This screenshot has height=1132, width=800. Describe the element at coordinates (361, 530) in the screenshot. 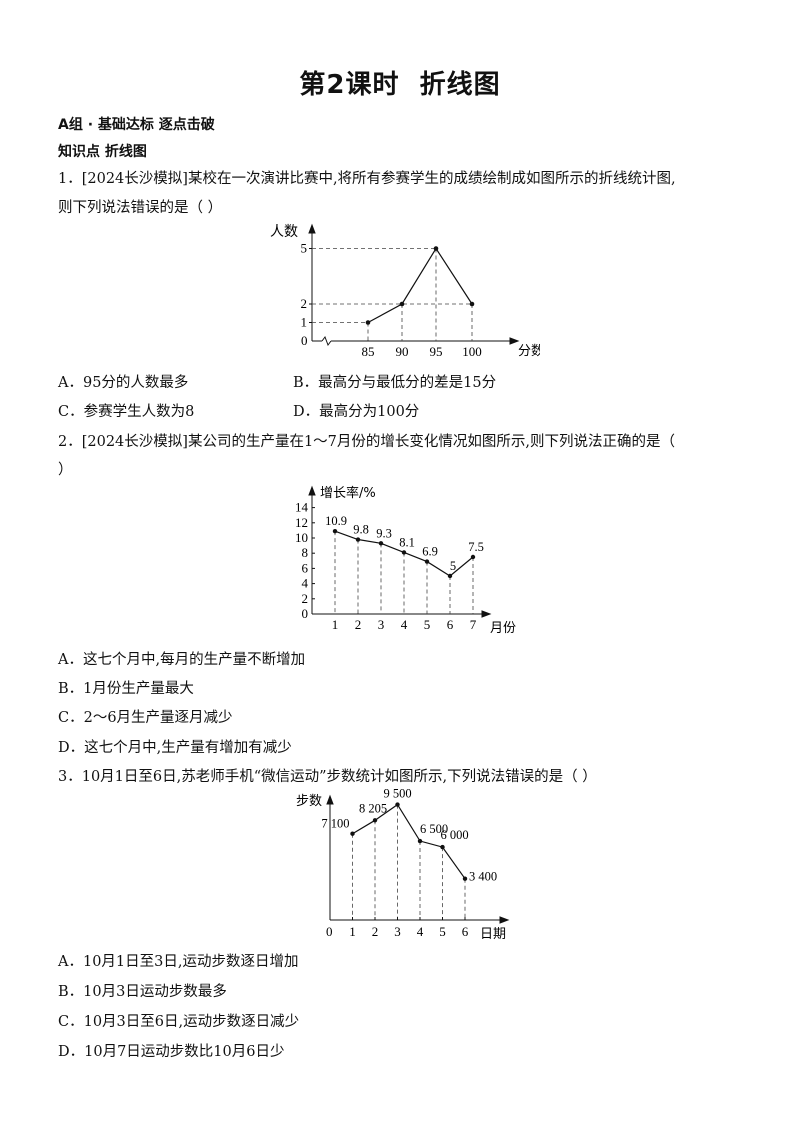

I see `chart2-data-label: 9.8` at that location.